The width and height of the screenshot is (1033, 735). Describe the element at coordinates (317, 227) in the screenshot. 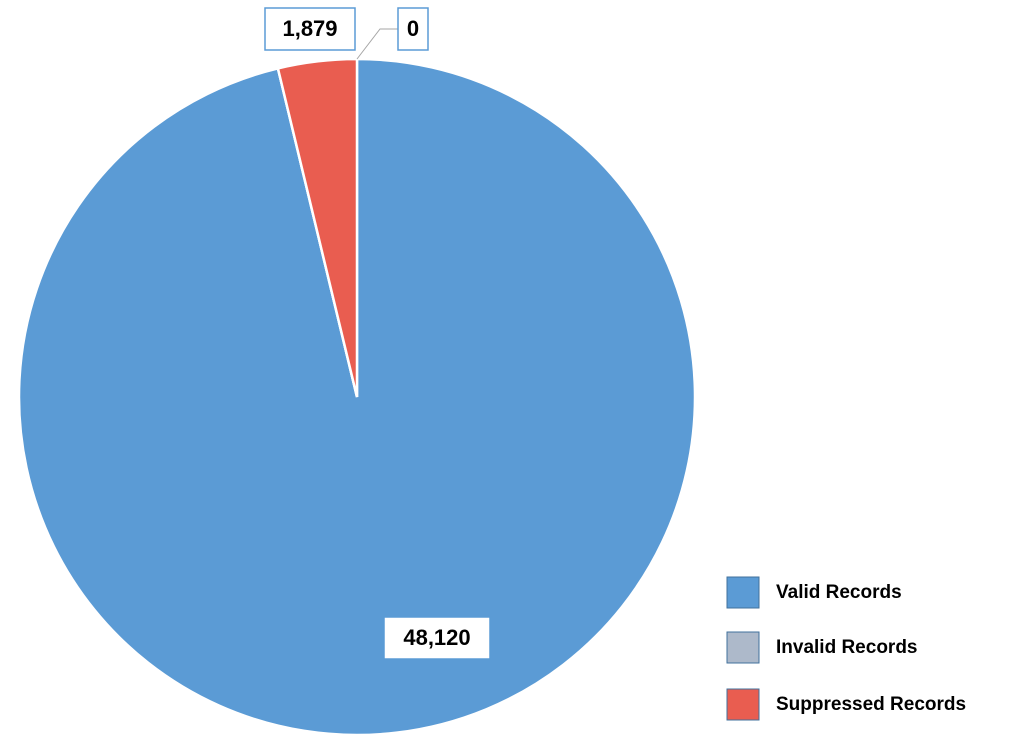

I see `pie-slice` at that location.